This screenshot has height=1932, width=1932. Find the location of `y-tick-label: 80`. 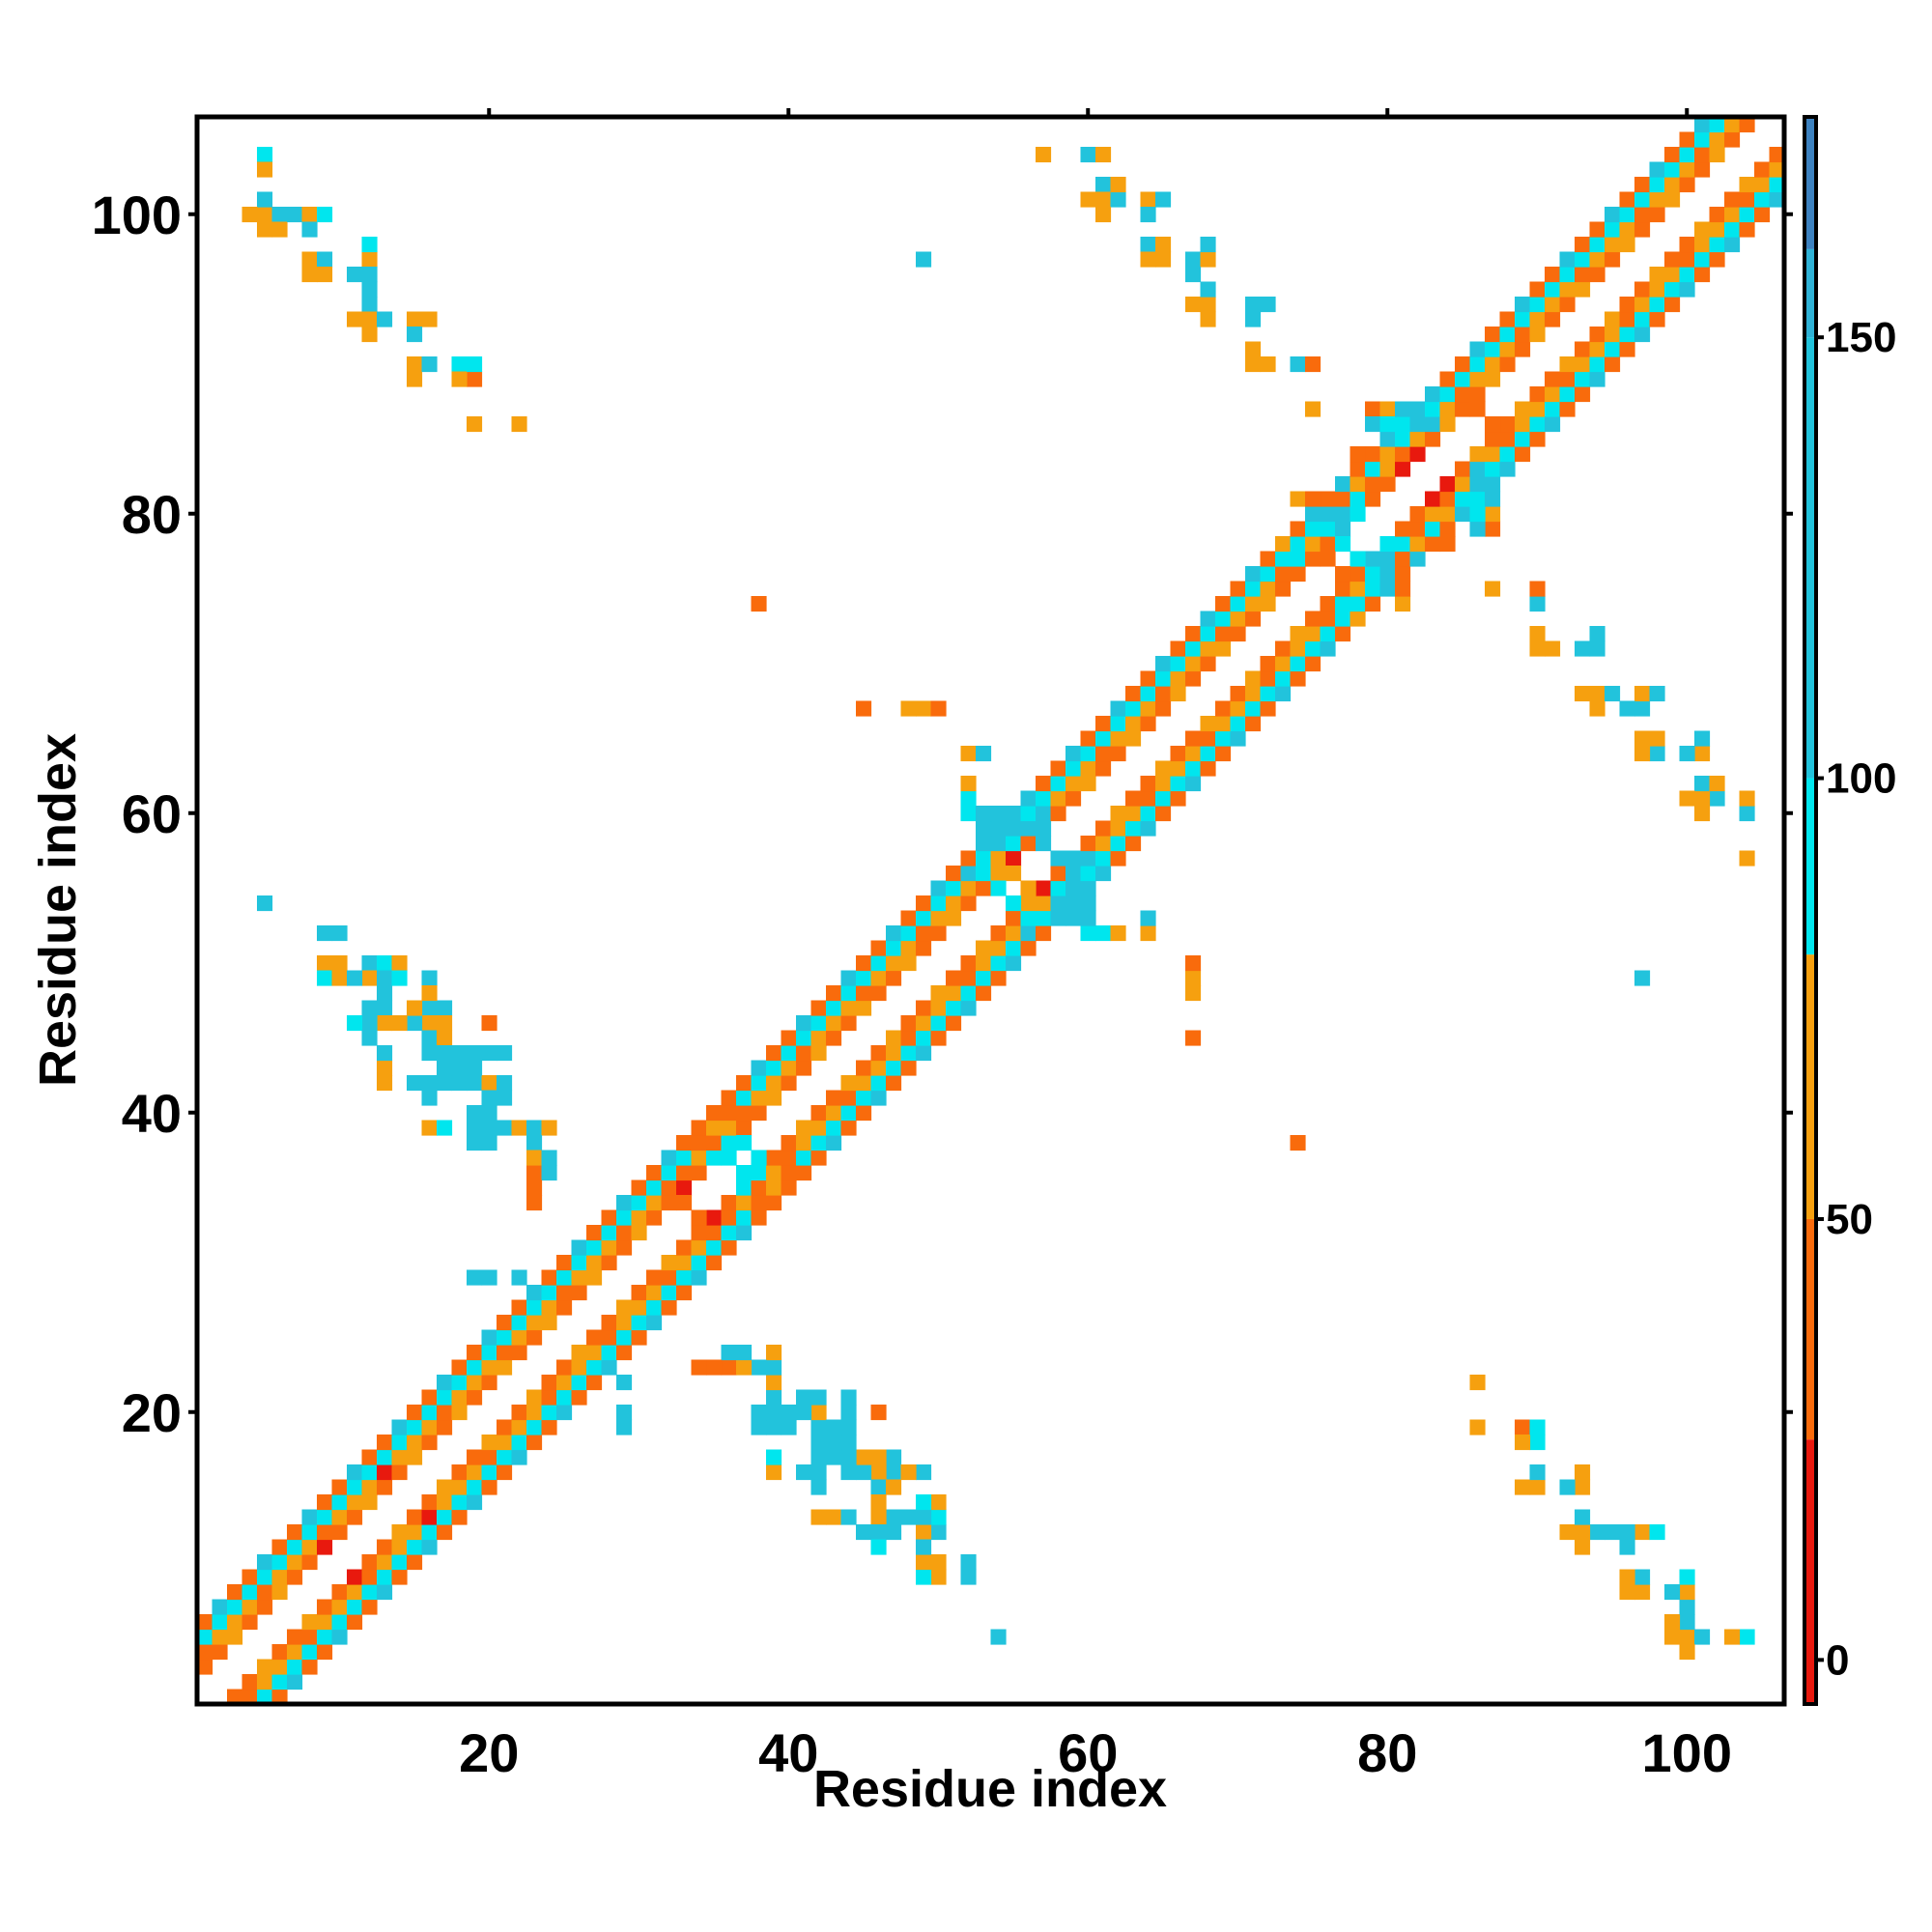

y-tick-label: 80 is located at coordinates (152, 514).